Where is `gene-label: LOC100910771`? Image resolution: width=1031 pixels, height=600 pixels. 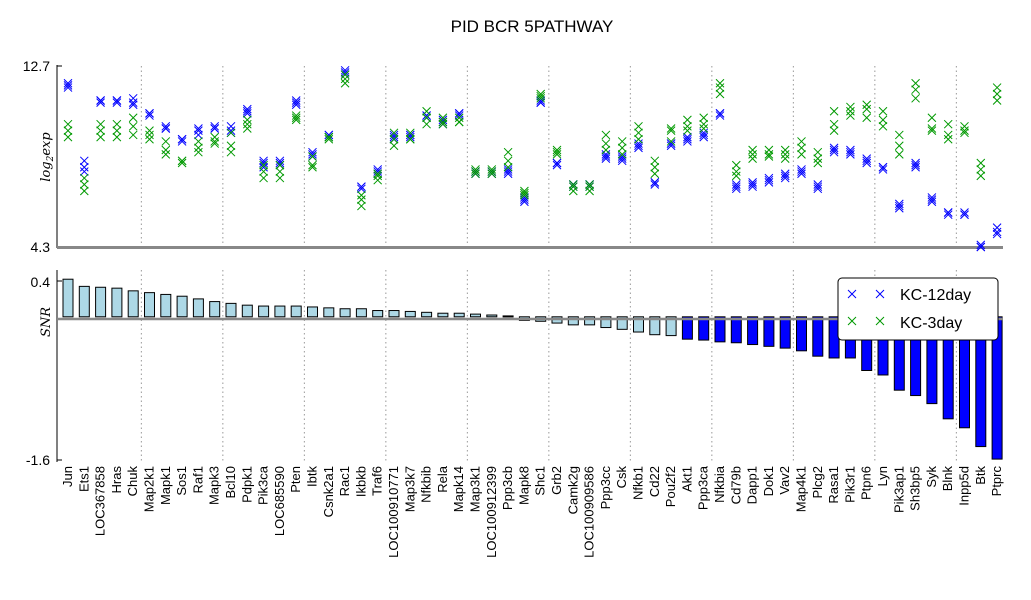 gene-label: LOC100910771 is located at coordinates (393, 512).